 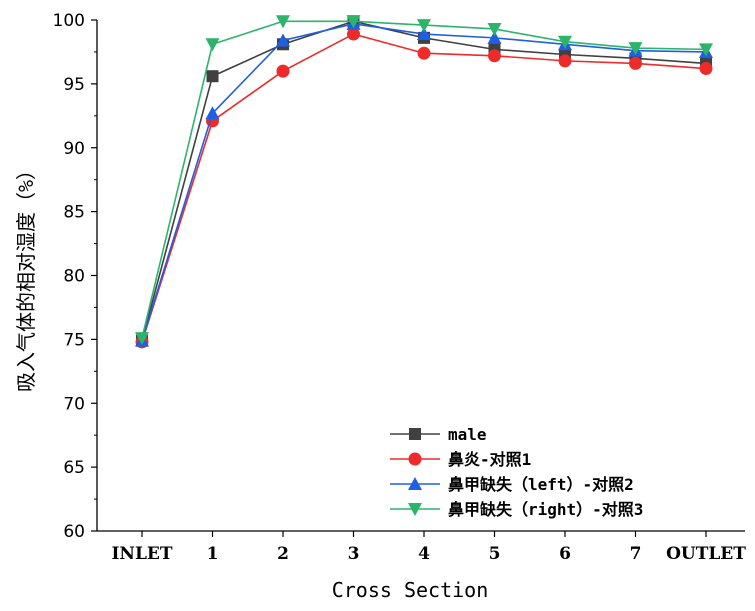 What do you see at coordinates (516, 472) in the screenshot?
I see `legend: male 鼻炎-对照1 鼻甲缺失（left）-对照2 鼻甲缺失（right）-对照3` at bounding box center [516, 472].